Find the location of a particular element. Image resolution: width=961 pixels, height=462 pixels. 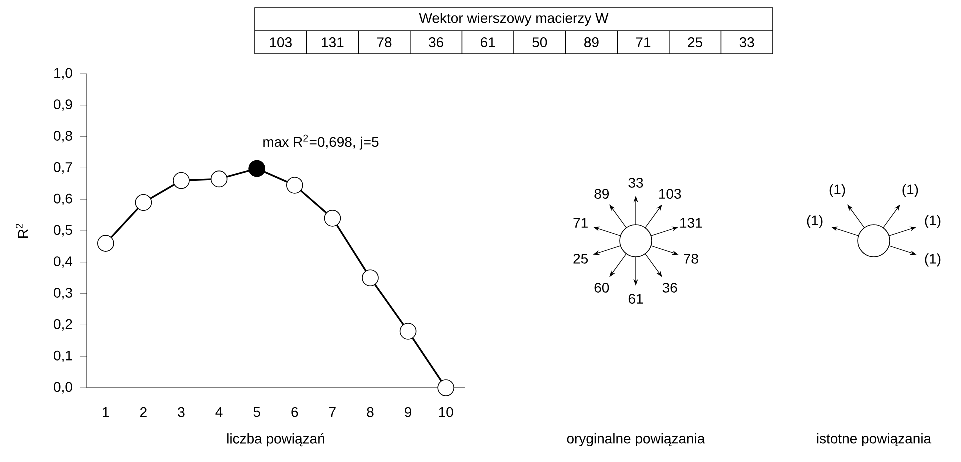

text: 60 is located at coordinates (602, 287).